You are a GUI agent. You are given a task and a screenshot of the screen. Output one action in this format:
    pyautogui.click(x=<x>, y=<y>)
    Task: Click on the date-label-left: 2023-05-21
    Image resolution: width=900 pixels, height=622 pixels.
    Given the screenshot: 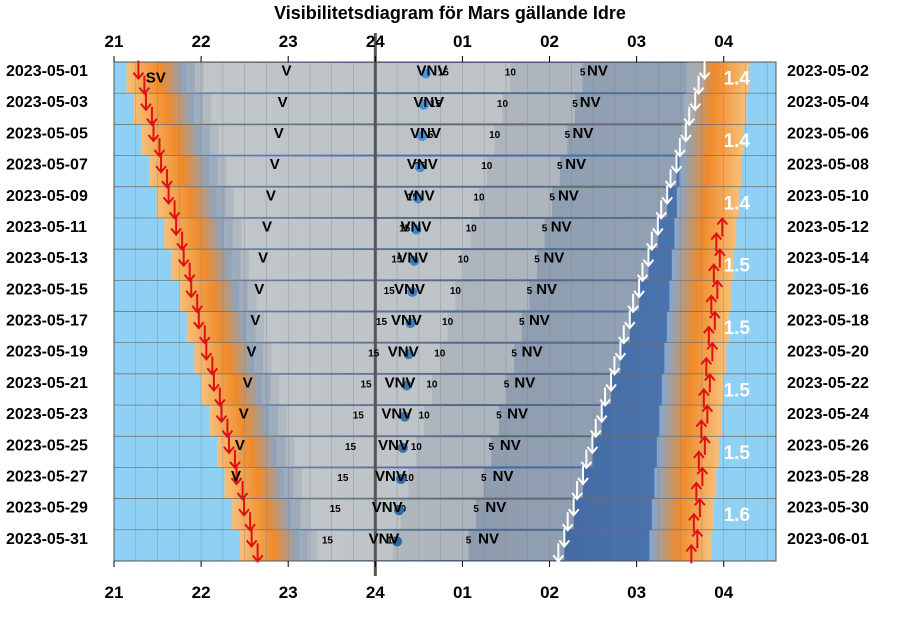 What is the action you would take?
    pyautogui.click(x=47, y=383)
    